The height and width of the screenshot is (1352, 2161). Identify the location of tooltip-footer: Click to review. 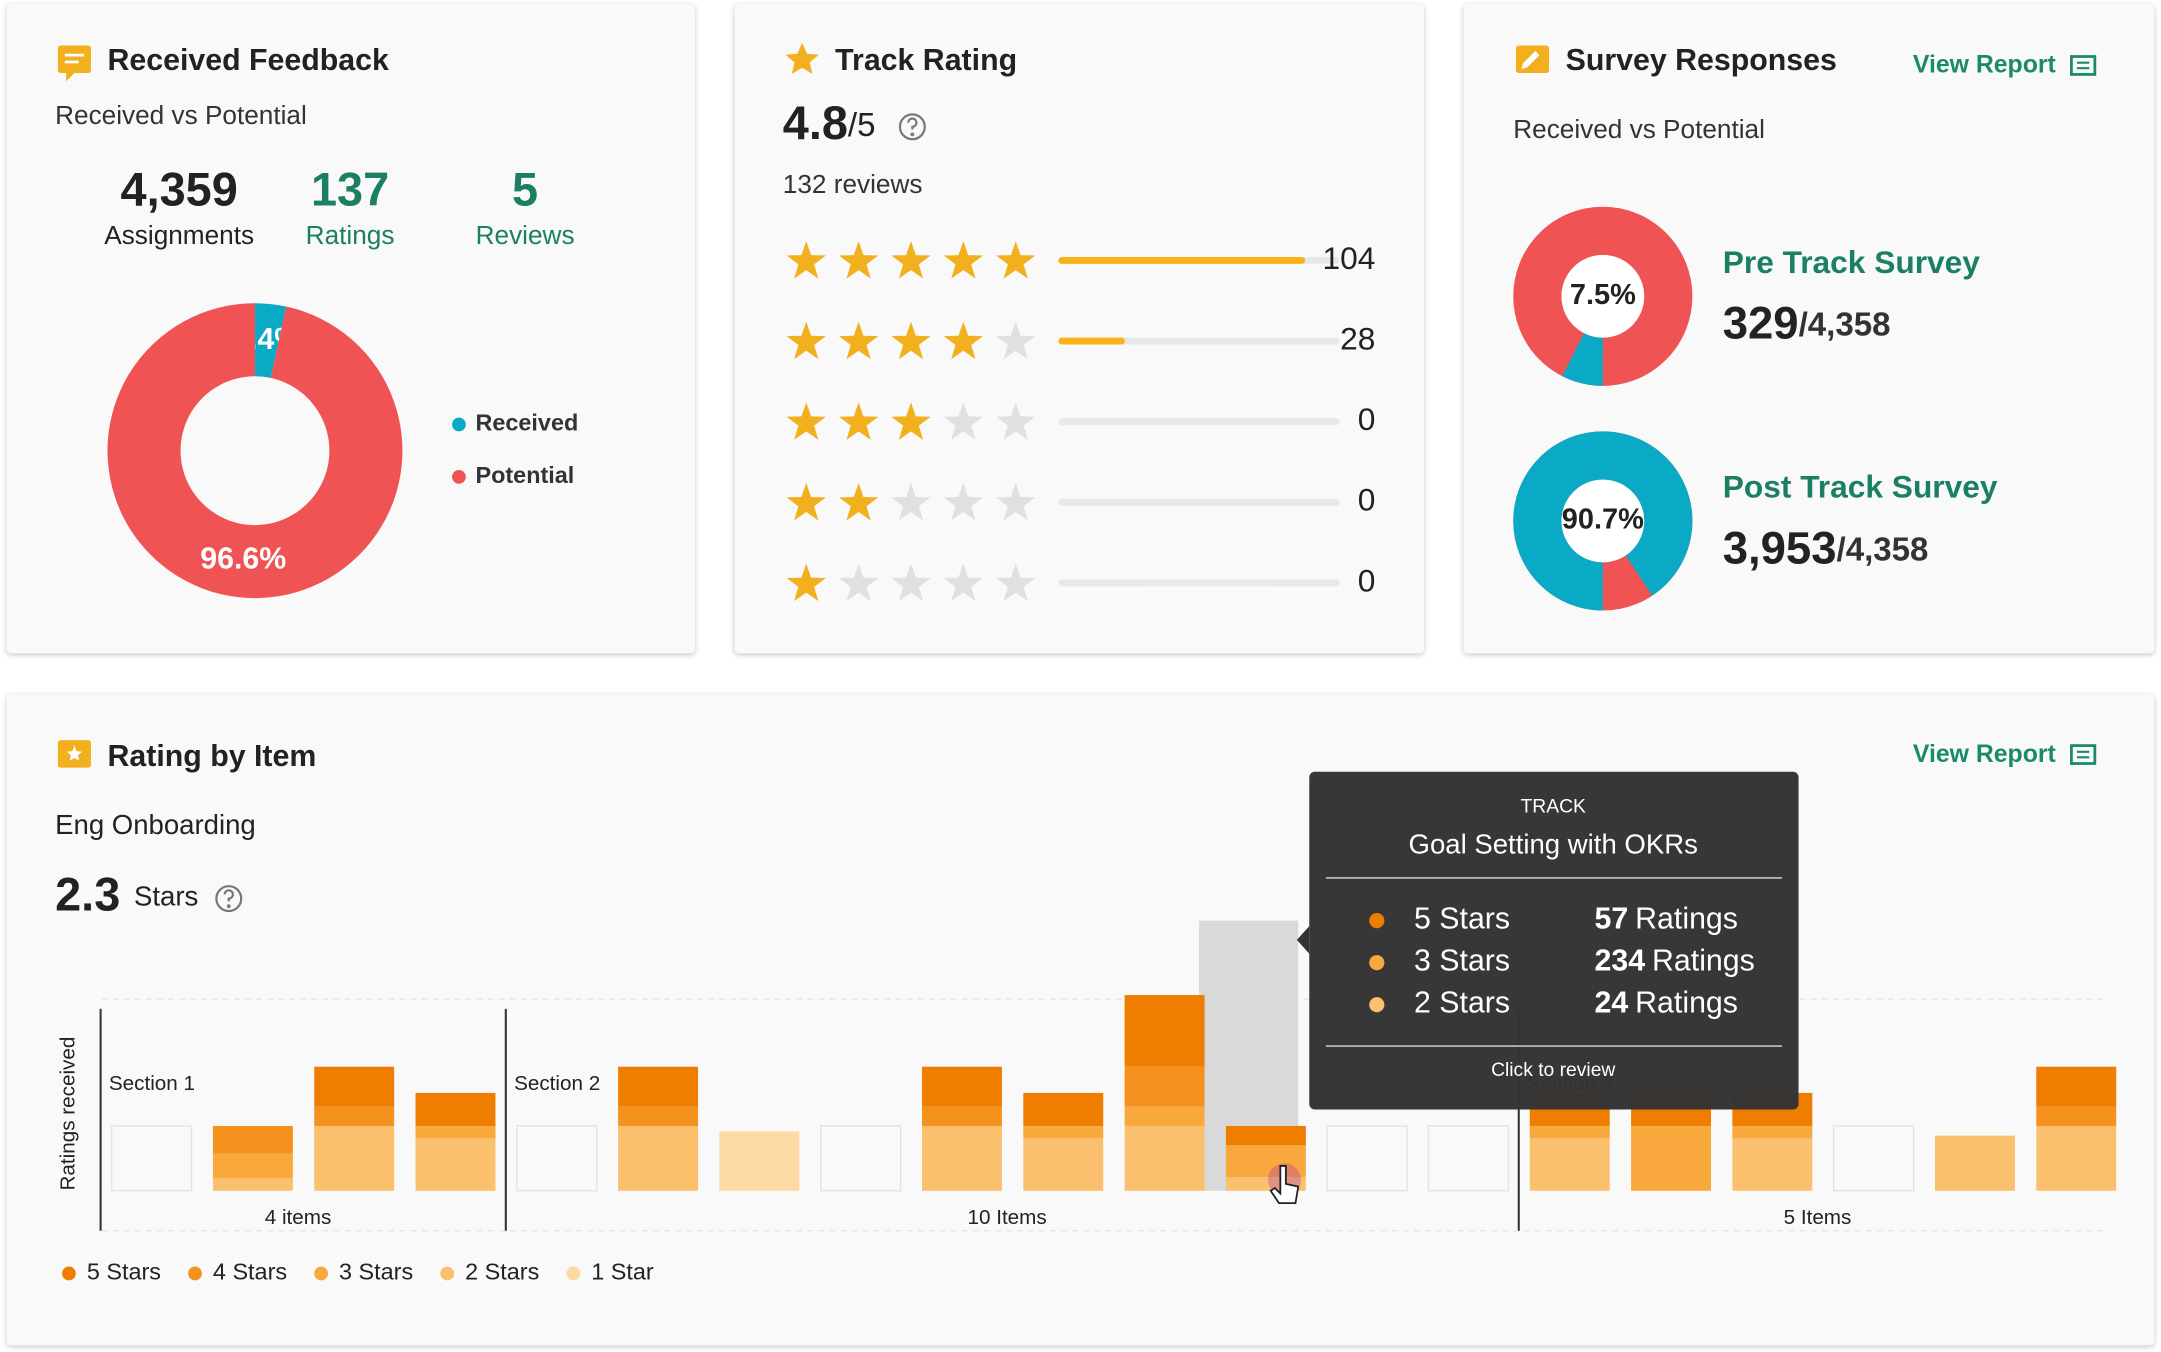
(1553, 1070).